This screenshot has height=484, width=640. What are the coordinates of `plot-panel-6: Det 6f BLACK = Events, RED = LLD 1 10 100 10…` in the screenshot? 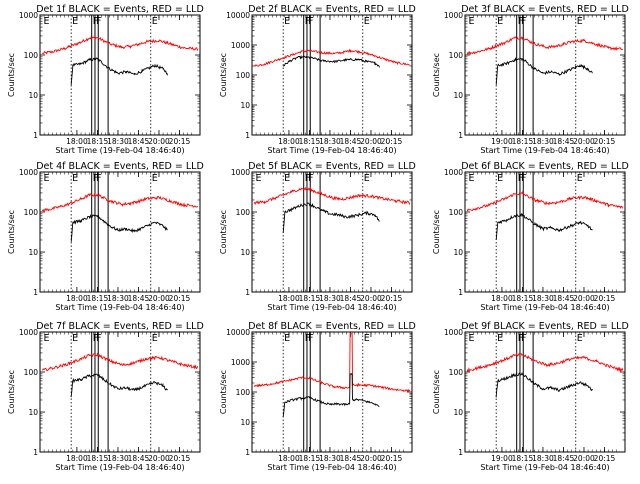 It's located at (530, 236).